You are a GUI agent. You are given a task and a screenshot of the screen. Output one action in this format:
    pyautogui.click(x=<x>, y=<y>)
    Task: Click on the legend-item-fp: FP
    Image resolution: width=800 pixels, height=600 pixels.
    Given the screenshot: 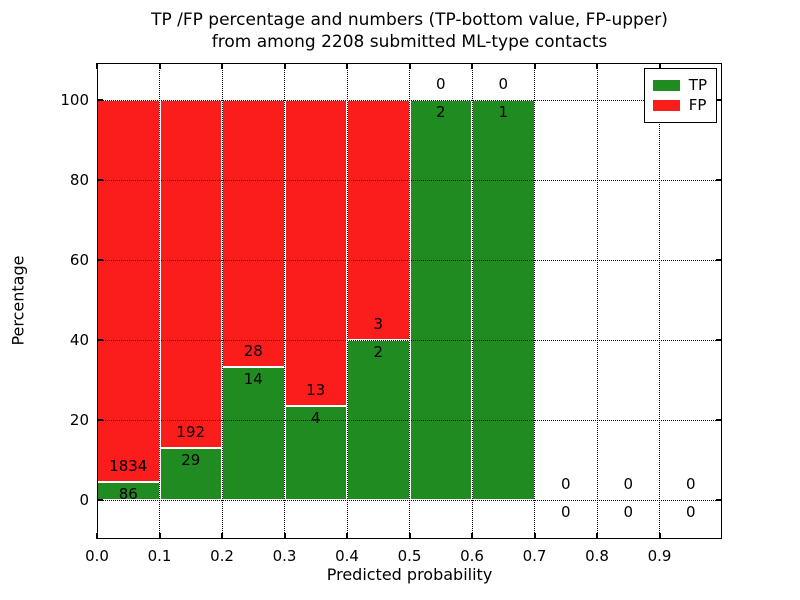 What is the action you would take?
    pyautogui.click(x=679, y=105)
    